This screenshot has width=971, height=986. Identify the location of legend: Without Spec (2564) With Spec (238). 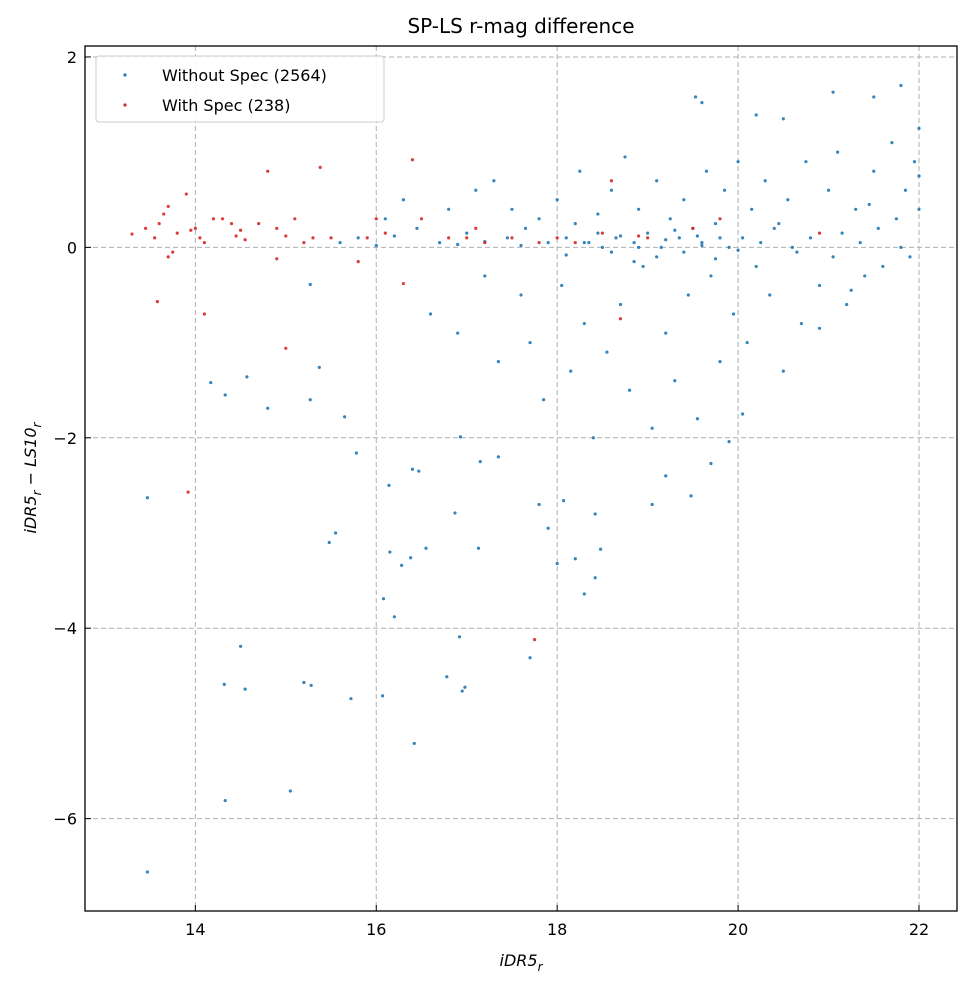
(240, 89).